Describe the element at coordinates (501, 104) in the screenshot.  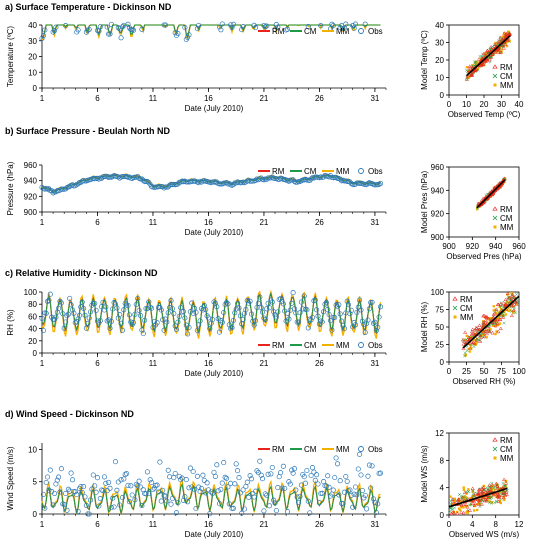
I see `x-tick-label: 30` at that location.